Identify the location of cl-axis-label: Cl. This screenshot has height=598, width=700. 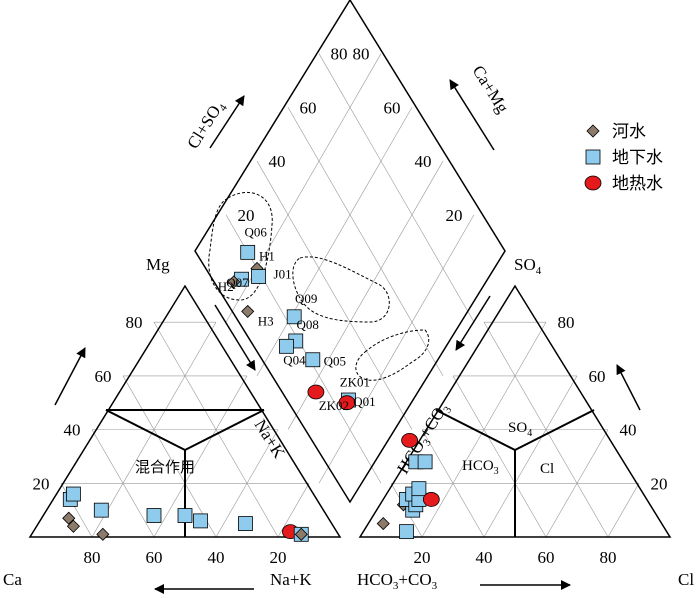
(686, 579).